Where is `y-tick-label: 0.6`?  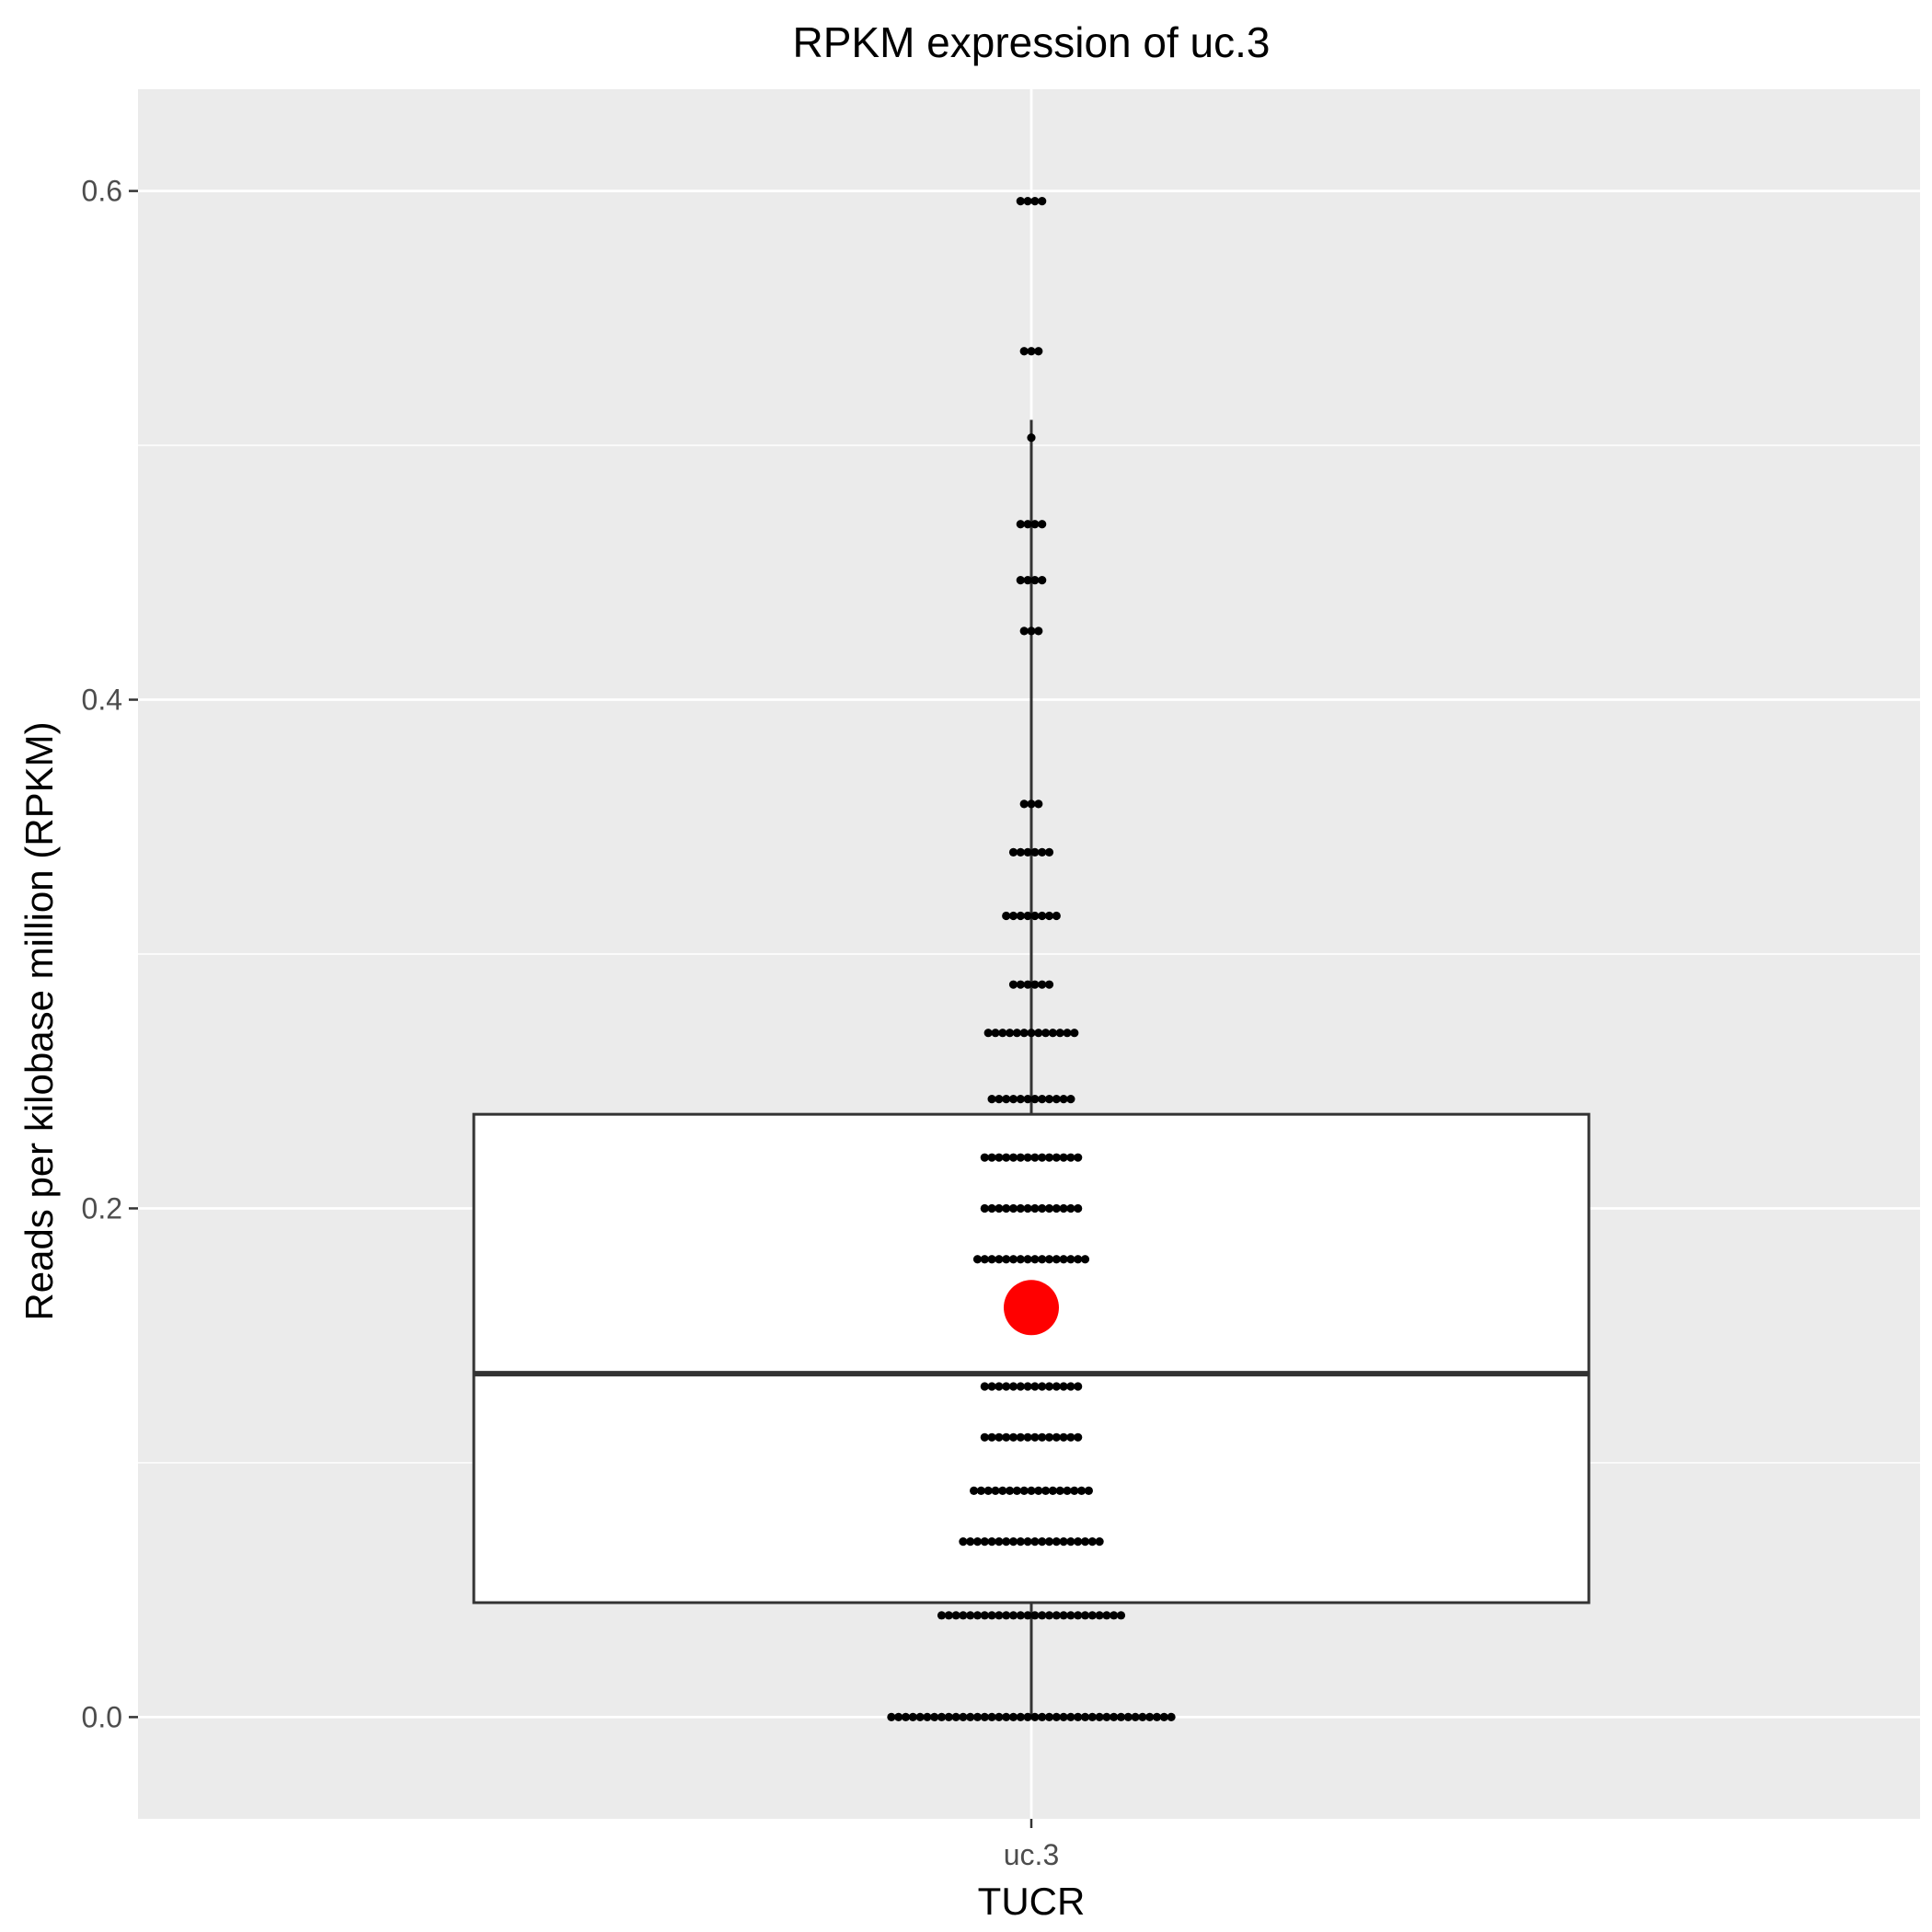
y-tick-label: 0.6 is located at coordinates (102, 191).